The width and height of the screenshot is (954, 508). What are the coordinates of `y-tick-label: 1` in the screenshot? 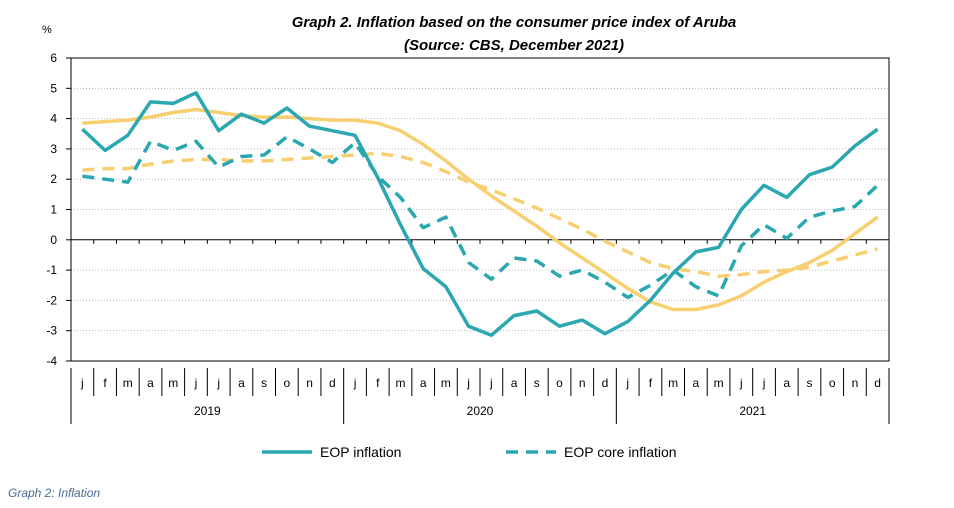 It's located at (53, 210).